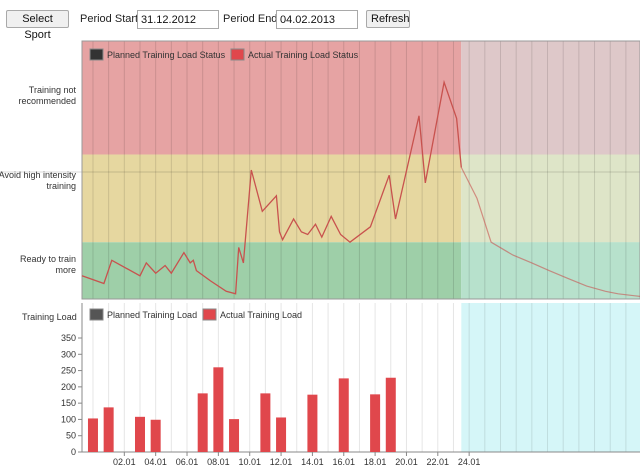 The width and height of the screenshot is (640, 472). I want to click on load-x-tick-label: 24.01, so click(469, 462).